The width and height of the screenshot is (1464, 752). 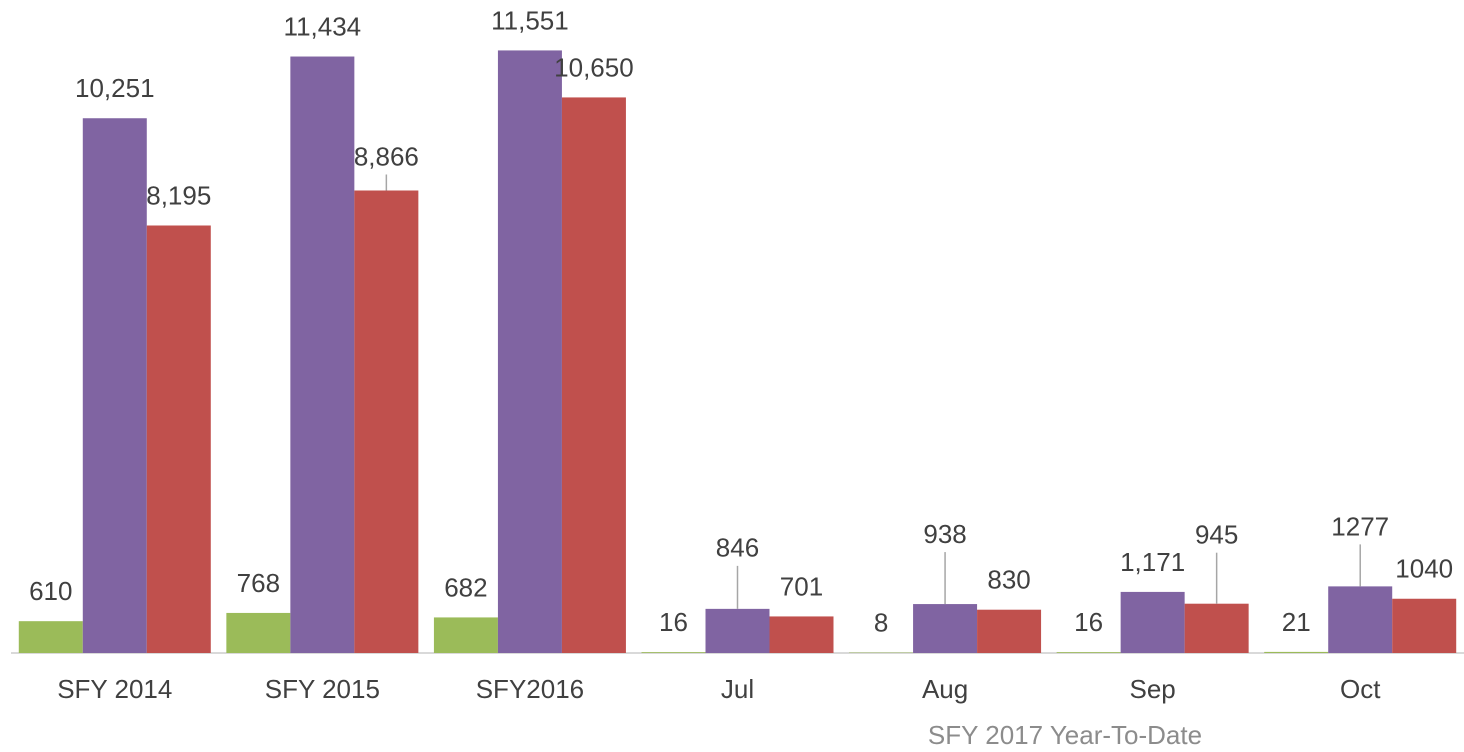 What do you see at coordinates (801, 586) in the screenshot?
I see `value-label: 701` at bounding box center [801, 586].